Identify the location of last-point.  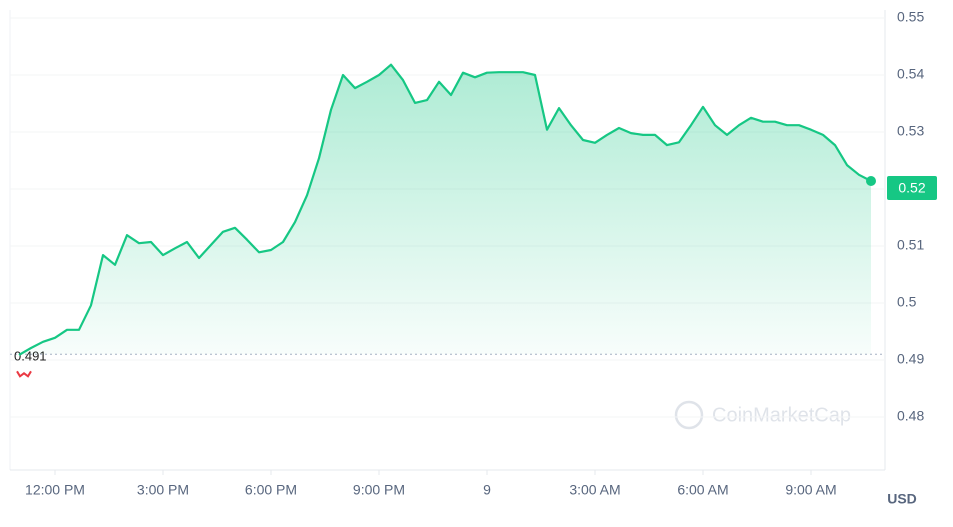
(871, 181).